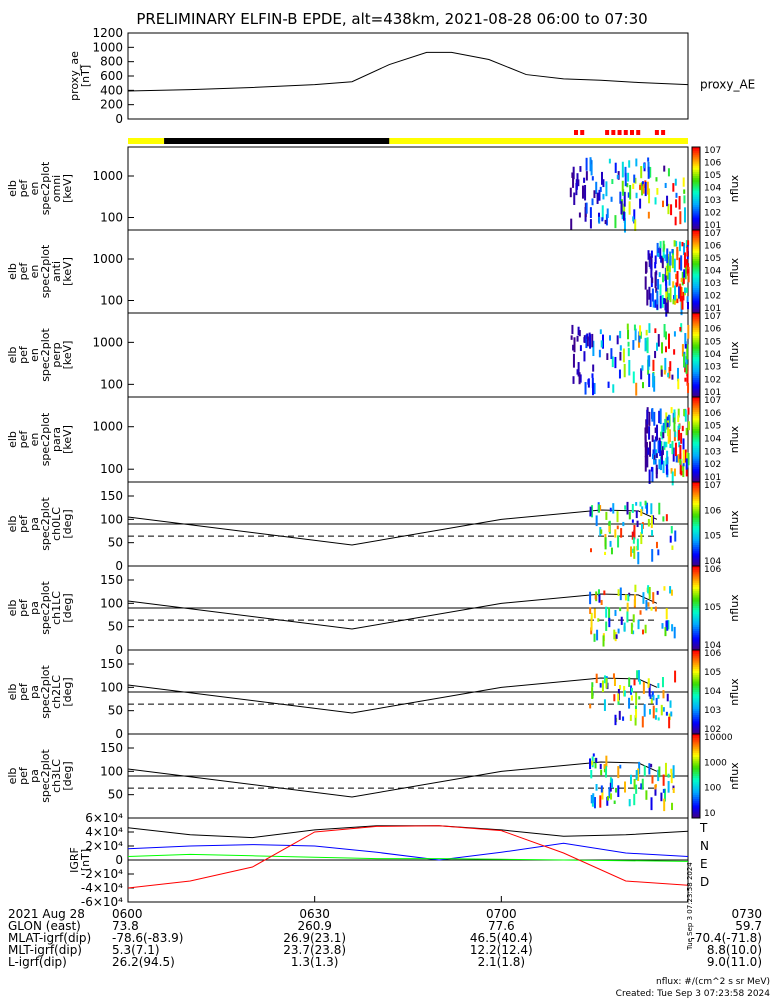 This screenshot has height=1000, width=775. Describe the element at coordinates (85, 76) in the screenshot. I see `y-axis-label: [nT]` at that location.